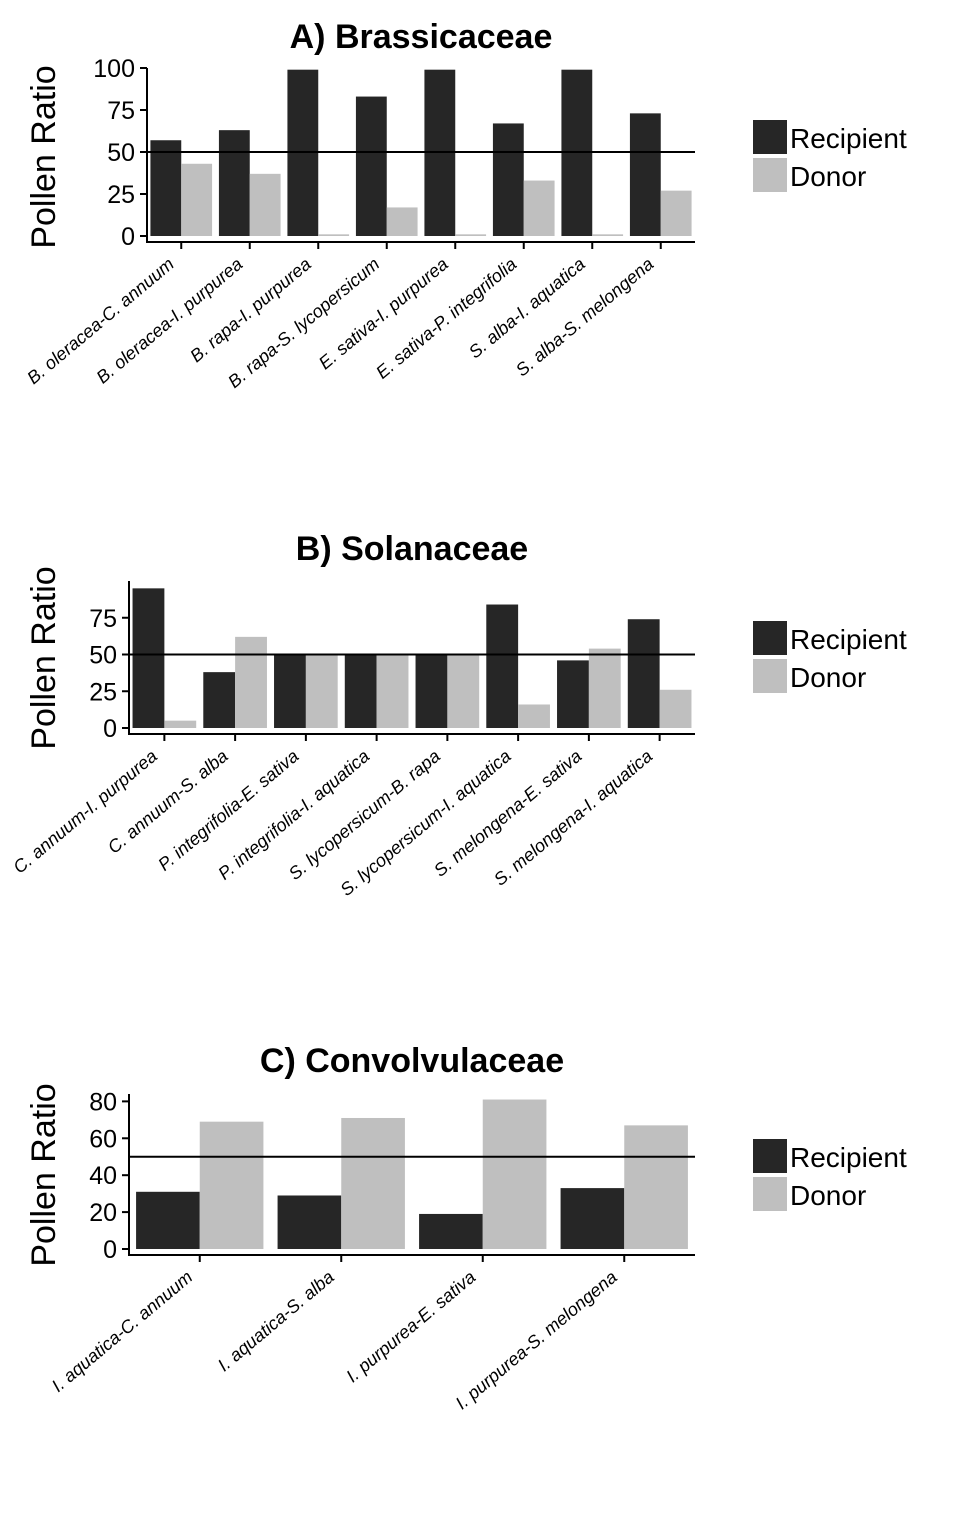 The height and width of the screenshot is (1536, 960). I want to click on panel-title: A) Brassicaceae, so click(421, 37).